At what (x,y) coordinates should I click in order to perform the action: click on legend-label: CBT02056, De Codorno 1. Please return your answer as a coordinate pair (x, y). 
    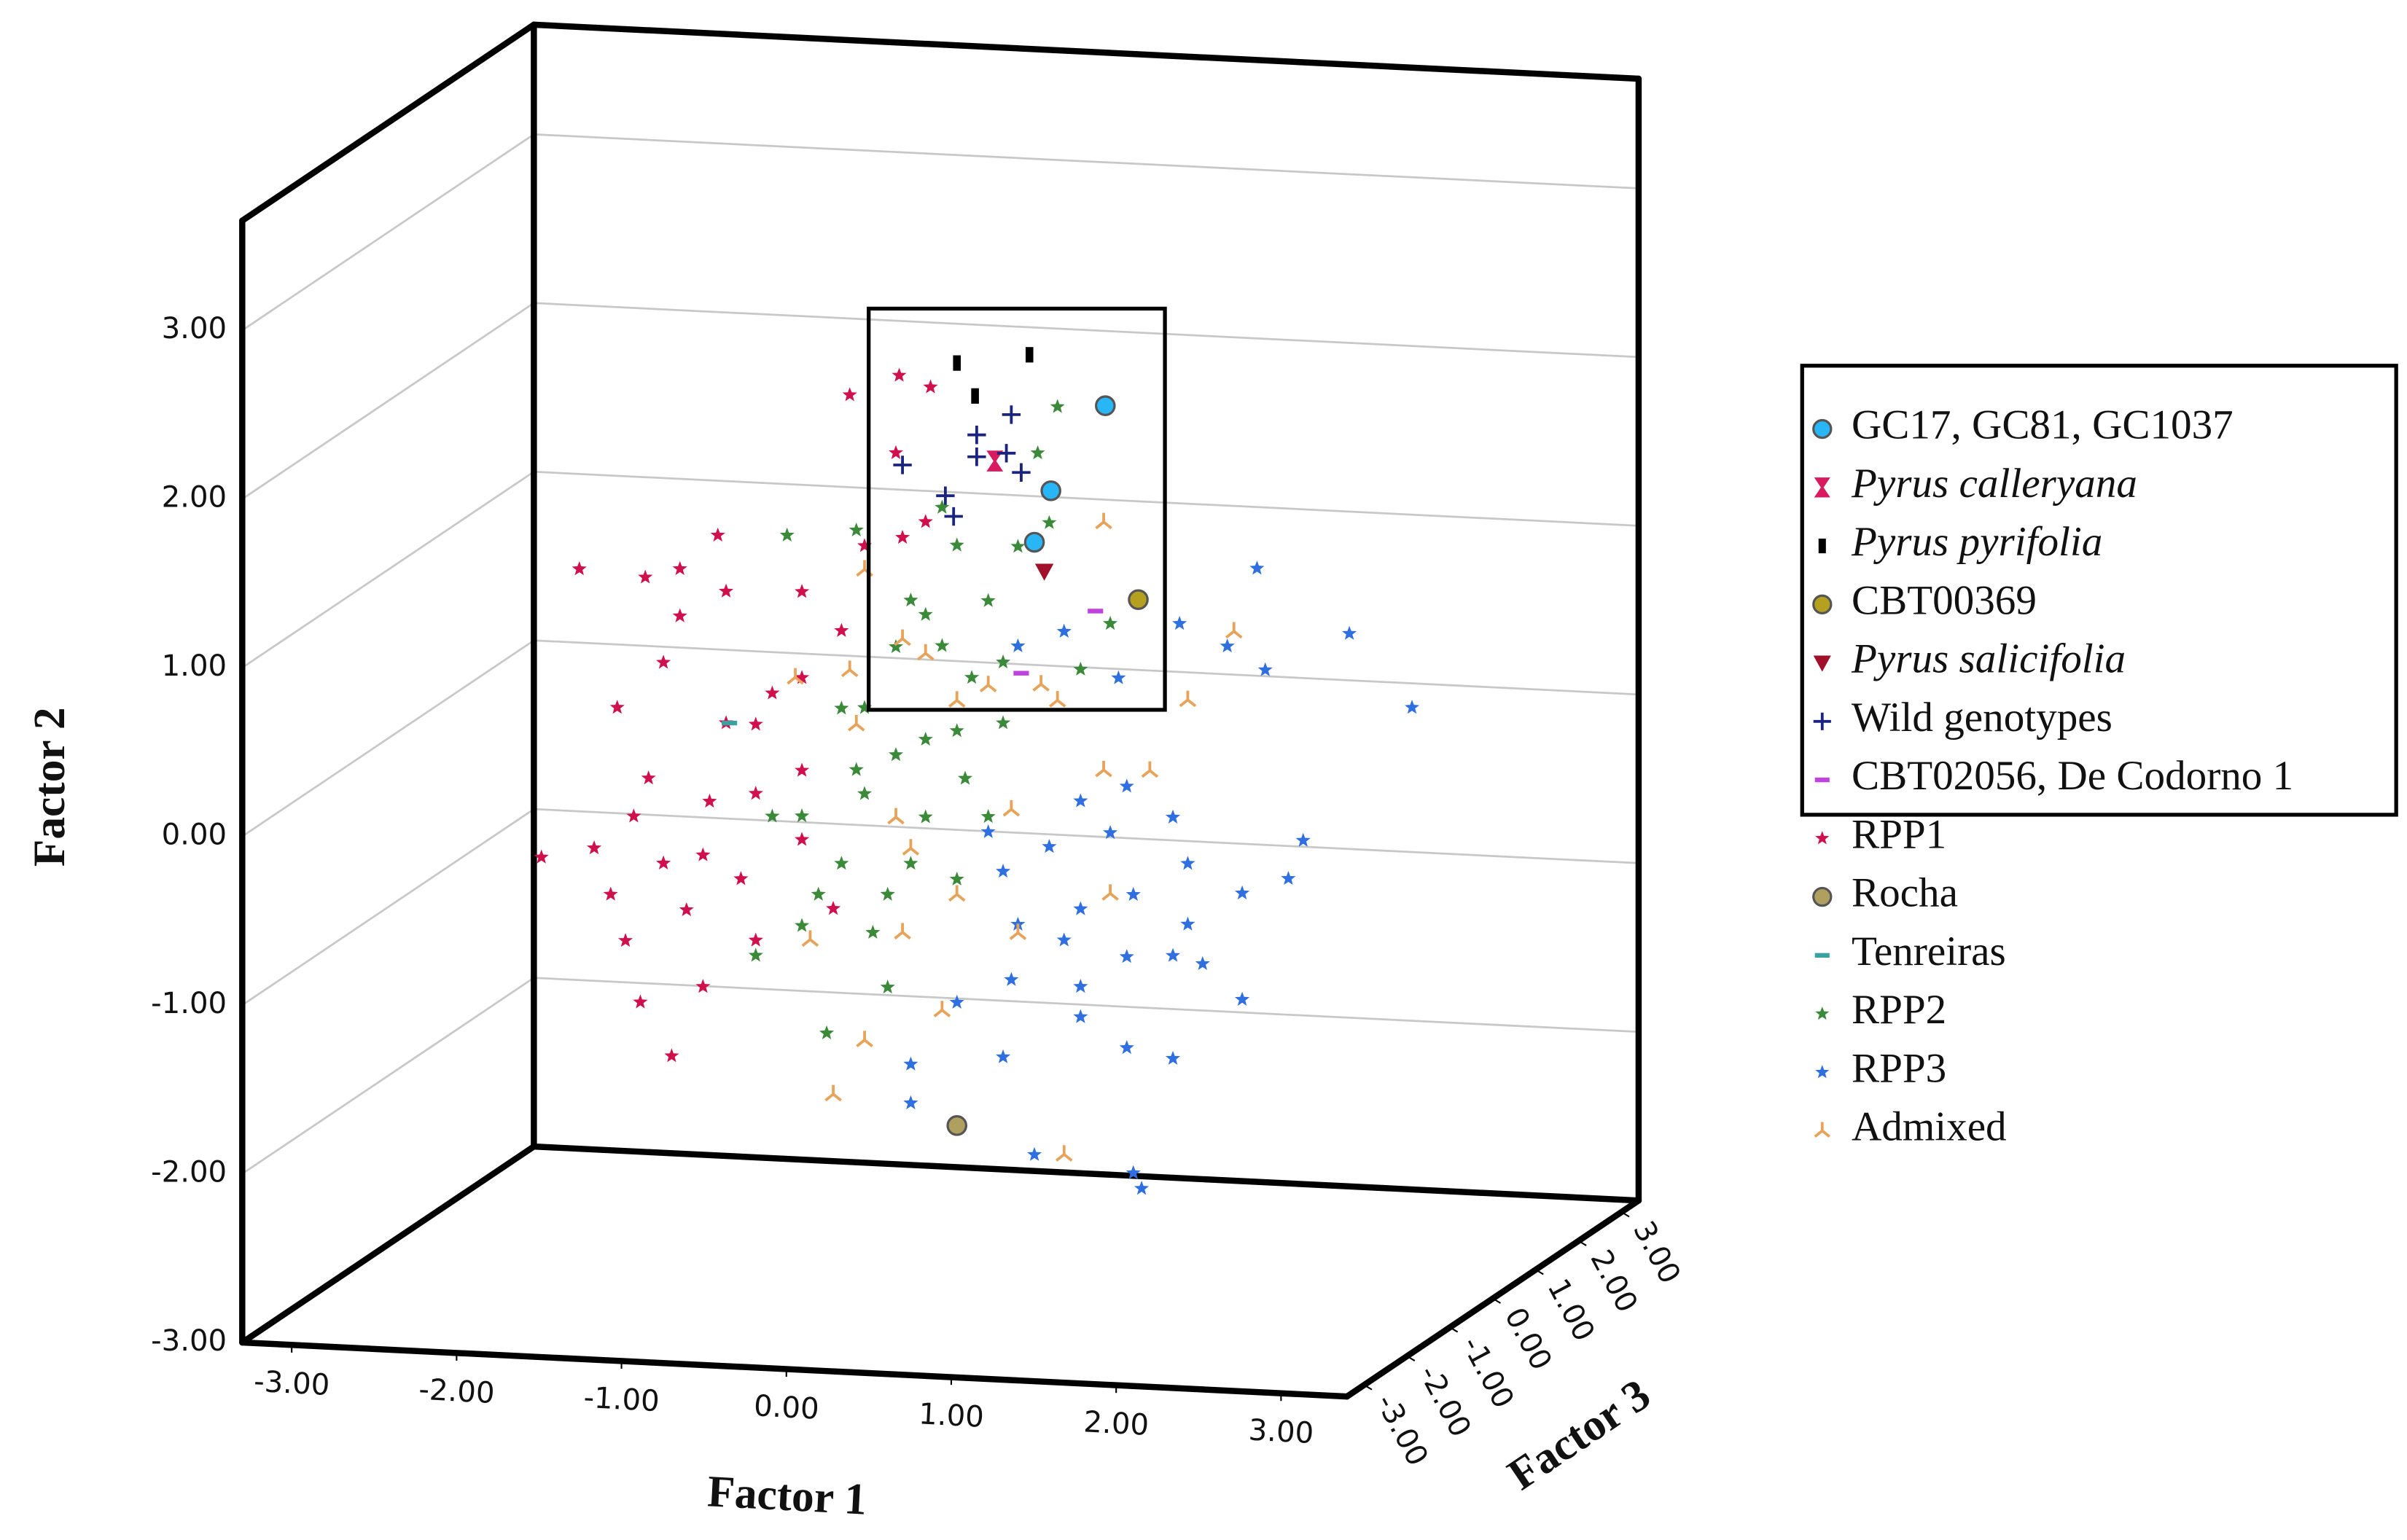
    Looking at the image, I should click on (2073, 776).